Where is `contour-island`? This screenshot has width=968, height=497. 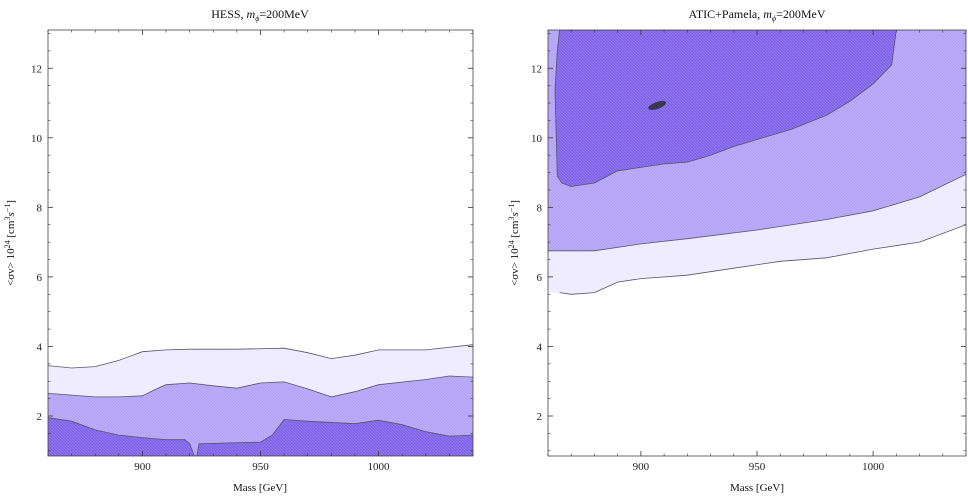
contour-island is located at coordinates (657, 105).